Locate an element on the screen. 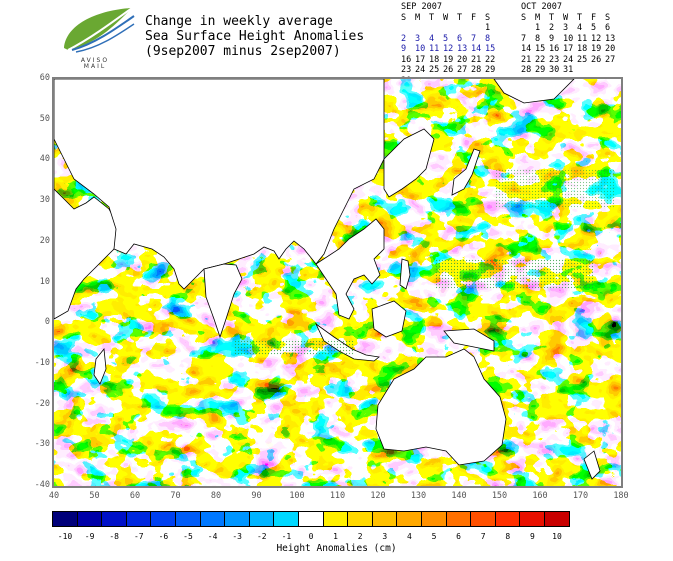 Image resolution: width=673 pixels, height=561 pixels. y-tick-label: 40 is located at coordinates (44, 159).